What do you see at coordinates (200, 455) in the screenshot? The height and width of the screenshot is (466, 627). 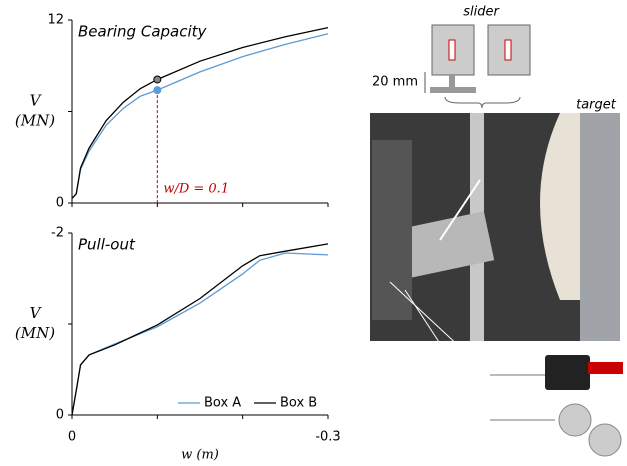 I see `x-axis-label: w (m)` at bounding box center [200, 455].